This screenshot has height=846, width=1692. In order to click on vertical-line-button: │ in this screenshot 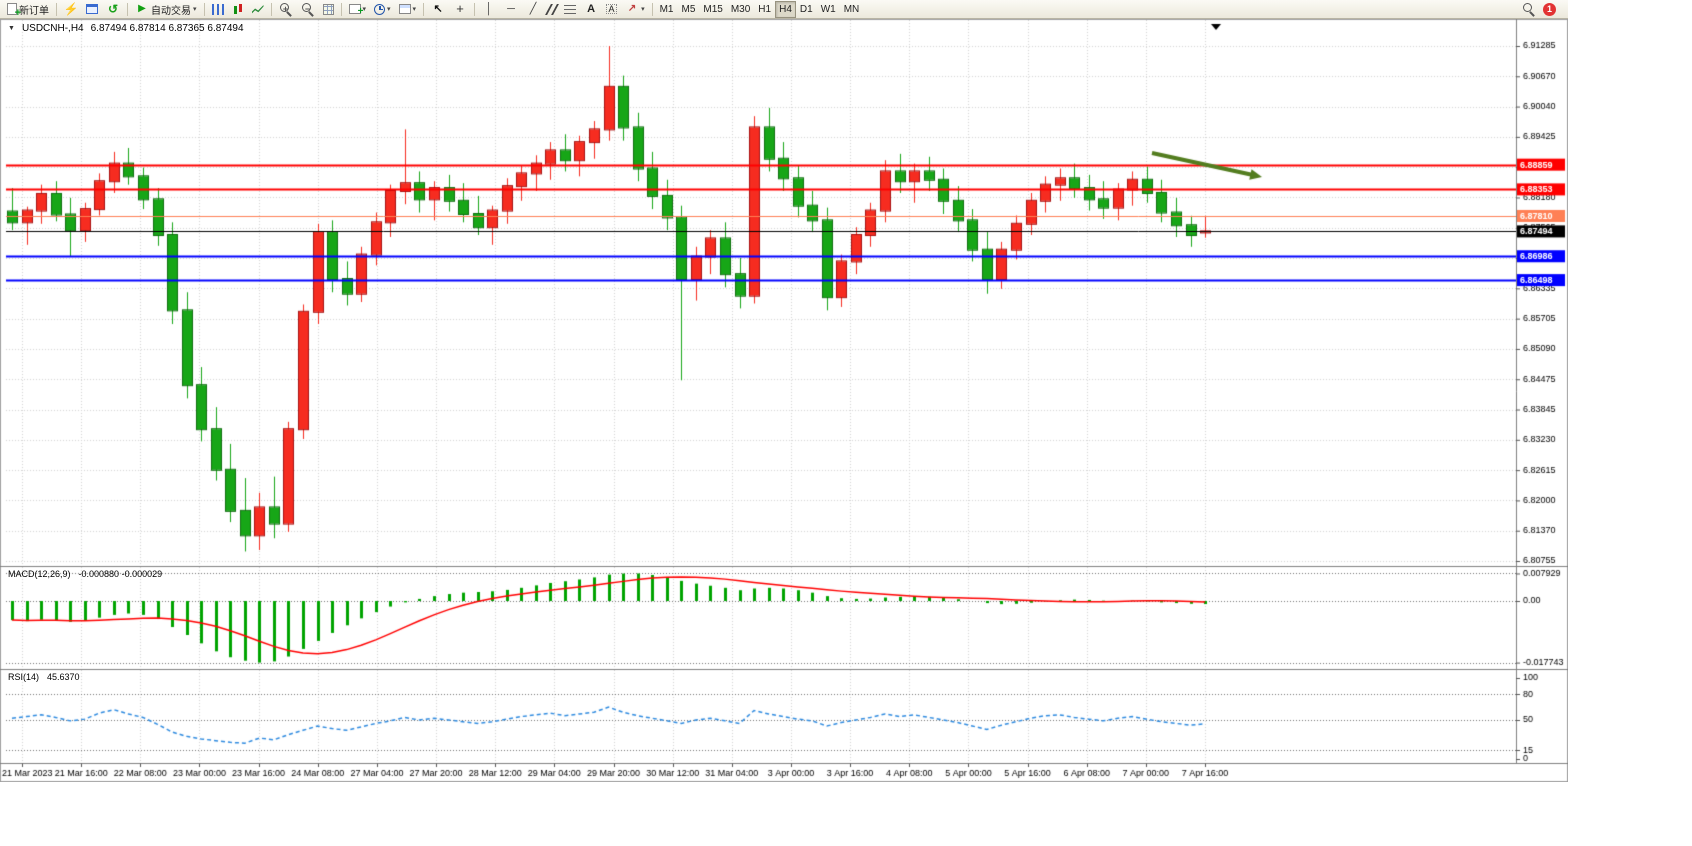, I will do `click(489, 9)`.